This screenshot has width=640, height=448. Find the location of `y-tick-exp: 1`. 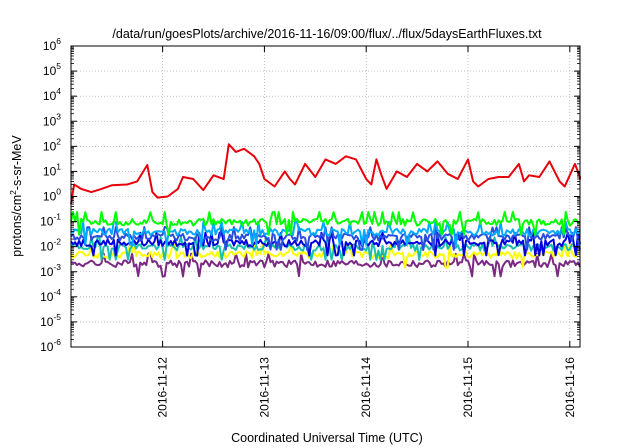

y-tick-exp: 1 is located at coordinates (58, 166).